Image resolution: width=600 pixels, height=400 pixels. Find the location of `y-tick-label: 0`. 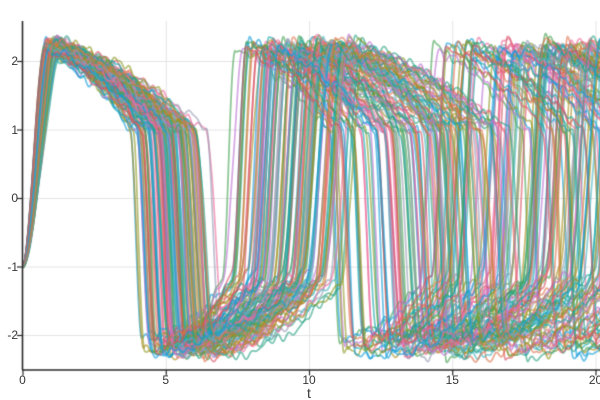

y-tick-label: 0 is located at coordinates (14, 198).